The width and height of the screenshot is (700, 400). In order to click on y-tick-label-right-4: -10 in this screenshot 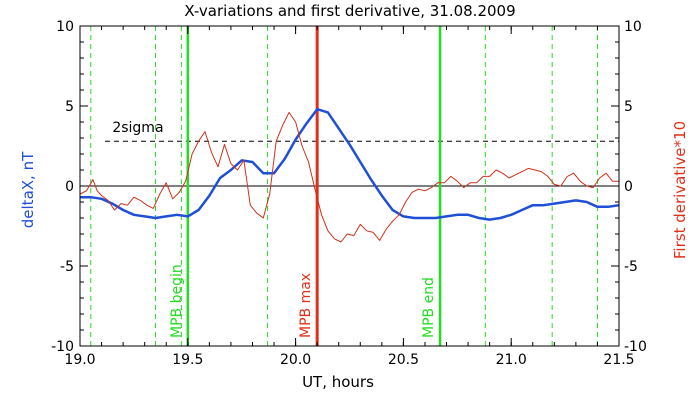, I will do `click(635, 347)`.